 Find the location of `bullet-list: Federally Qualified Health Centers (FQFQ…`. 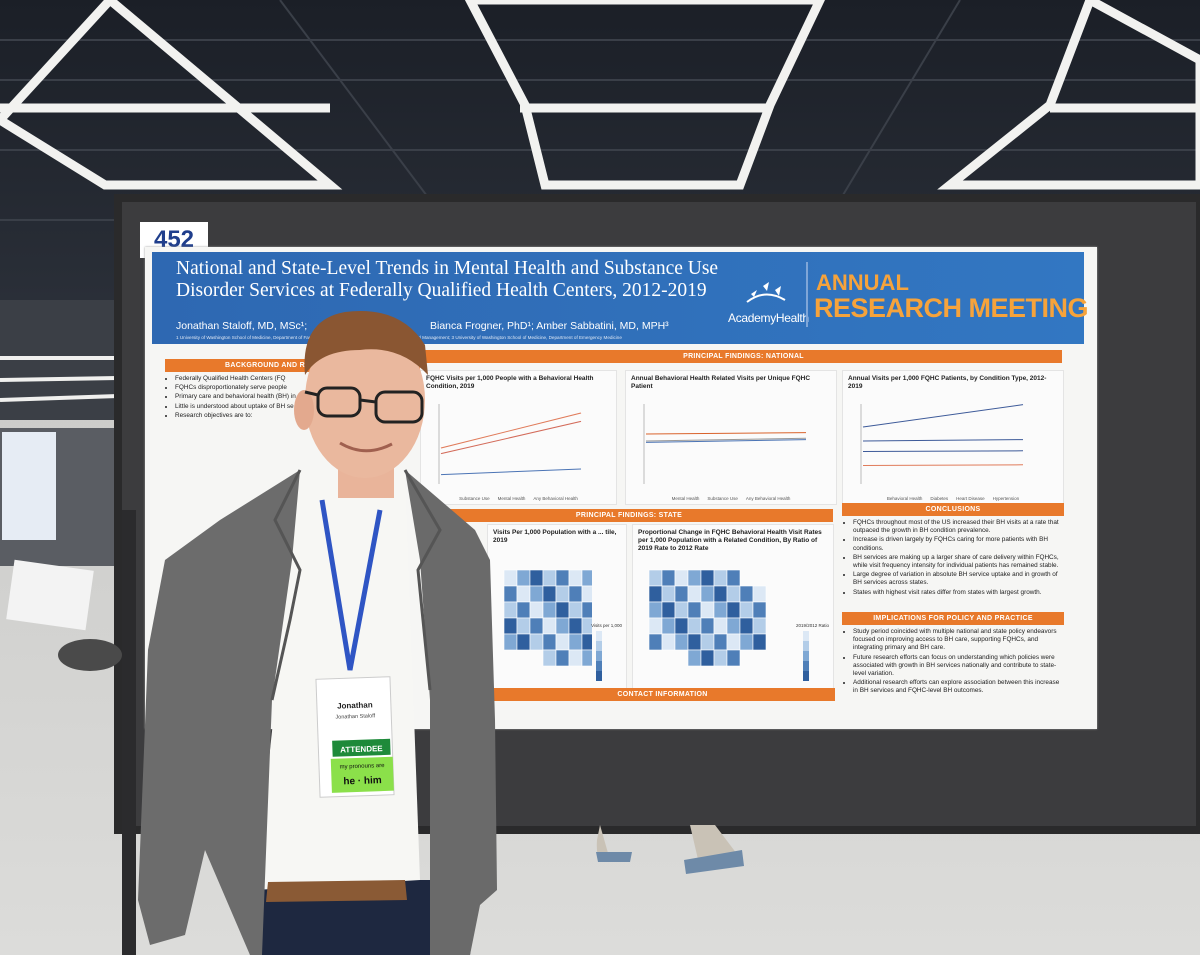

bullet-list: Federally Qualified Health Centers (FQFQ… is located at coordinates (290, 397).